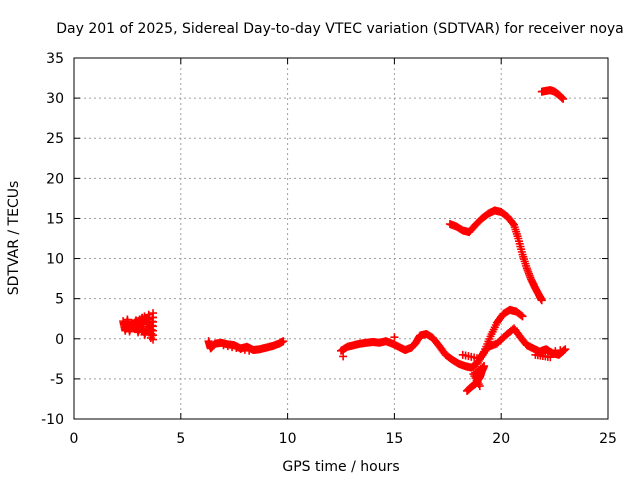 The width and height of the screenshot is (640, 480). I want to click on y-tick-label: 30, so click(55, 99).